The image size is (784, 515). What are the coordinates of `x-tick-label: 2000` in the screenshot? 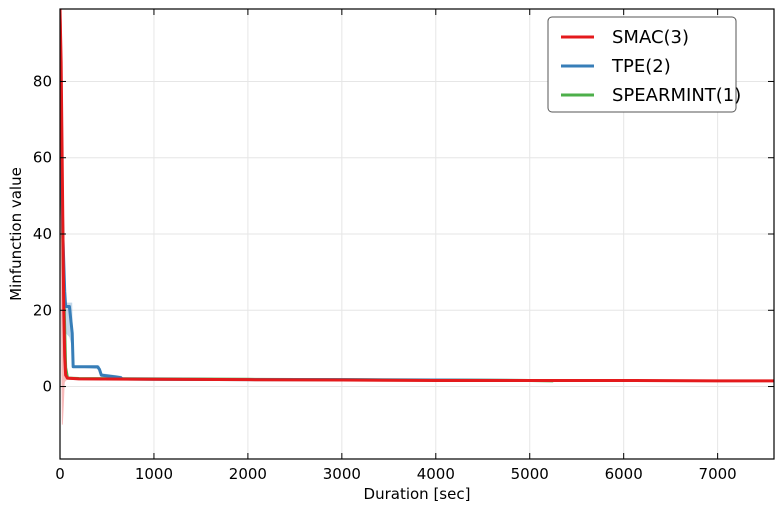 It's located at (248, 474).